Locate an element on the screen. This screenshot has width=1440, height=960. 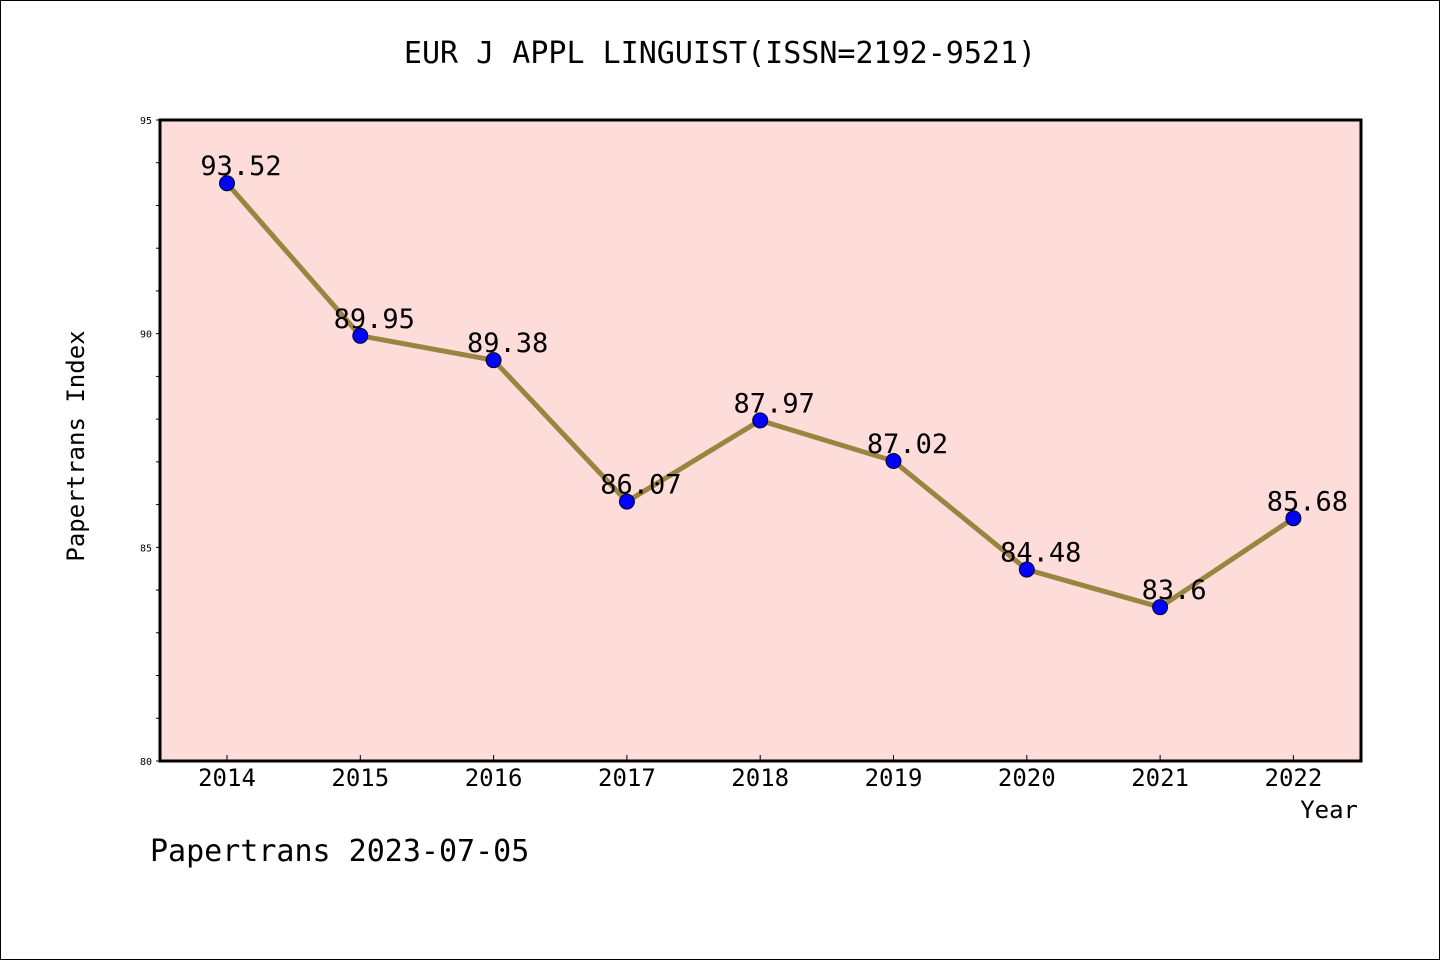
y-tick-label: 90 is located at coordinates (146, 335).